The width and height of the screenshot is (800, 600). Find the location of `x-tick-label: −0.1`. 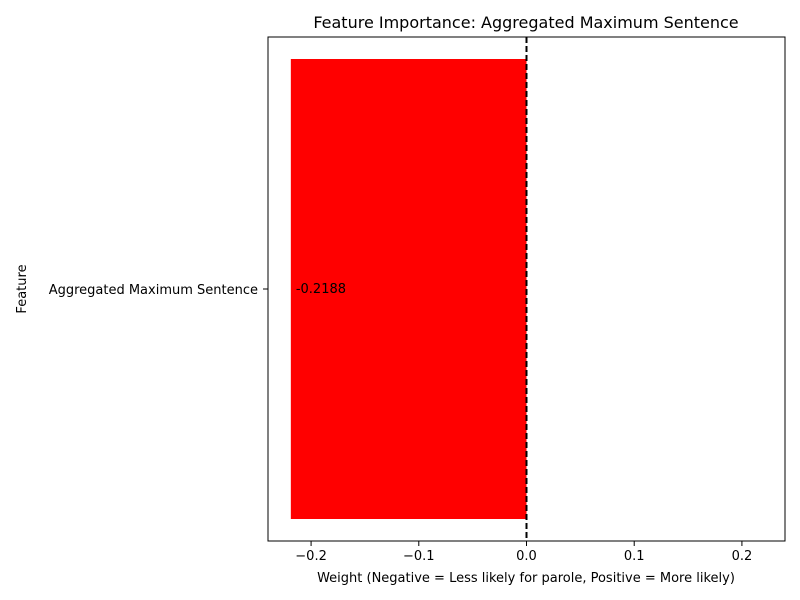

x-tick-label: −0.1 is located at coordinates (419, 556).